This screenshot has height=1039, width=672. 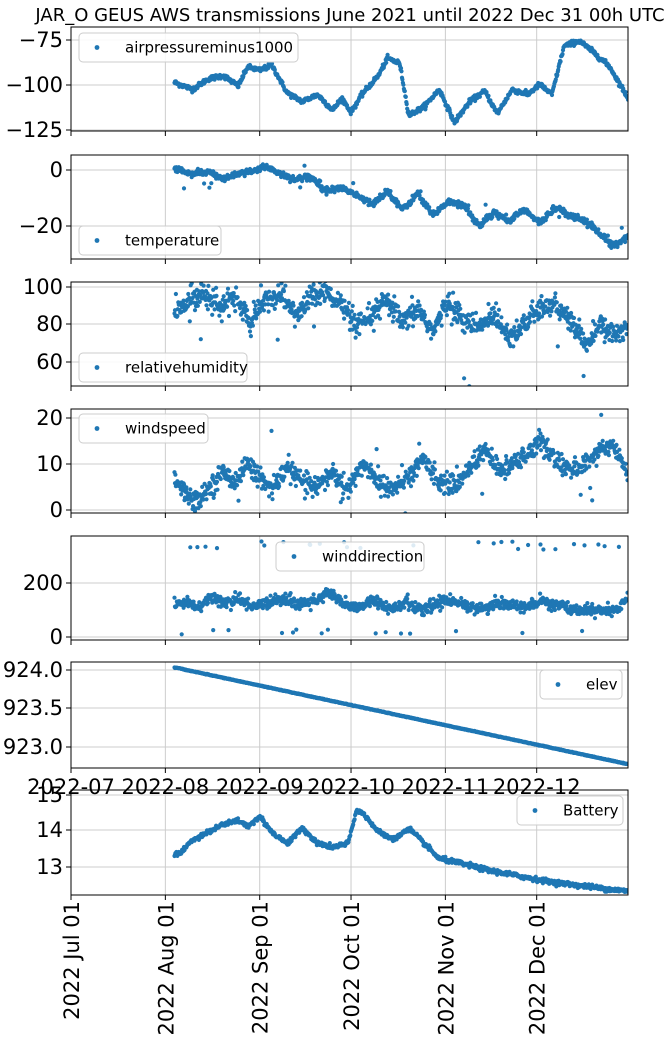 What do you see at coordinates (400, 206) in the screenshot?
I see `series-temperature` at bounding box center [400, 206].